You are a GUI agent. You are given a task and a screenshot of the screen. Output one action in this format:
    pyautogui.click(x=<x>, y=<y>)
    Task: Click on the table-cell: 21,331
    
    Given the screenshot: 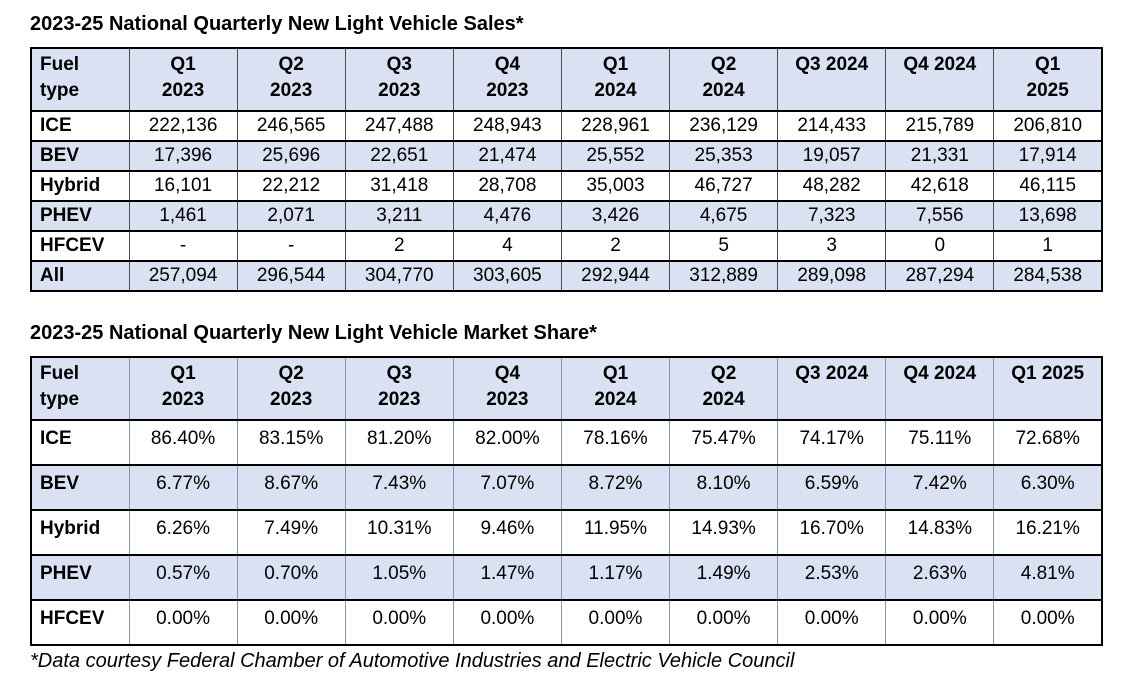 What is the action you would take?
    pyautogui.click(x=940, y=156)
    